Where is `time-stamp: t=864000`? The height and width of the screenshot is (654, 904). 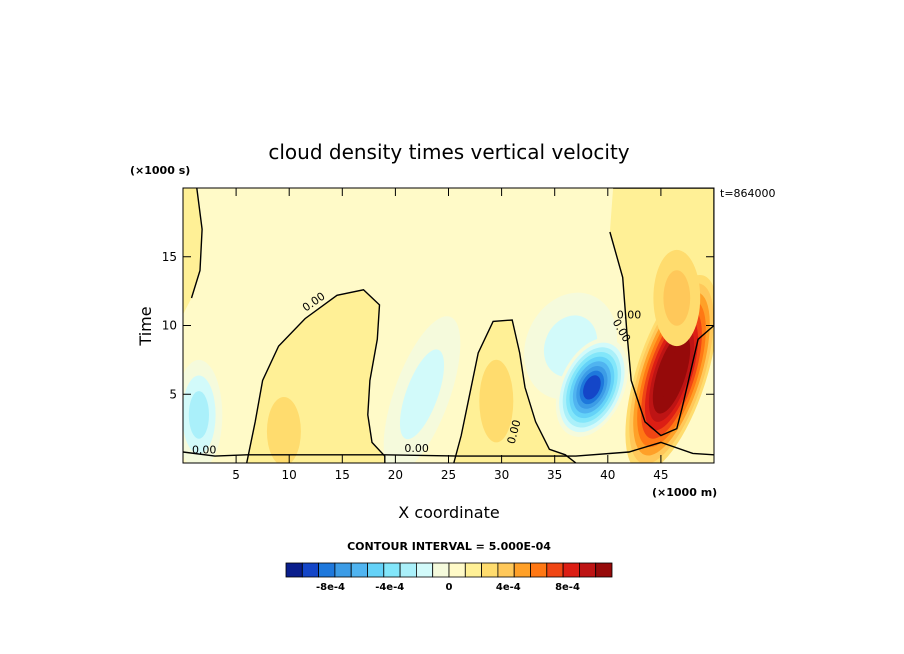 time-stamp: t=864000 is located at coordinates (748, 193).